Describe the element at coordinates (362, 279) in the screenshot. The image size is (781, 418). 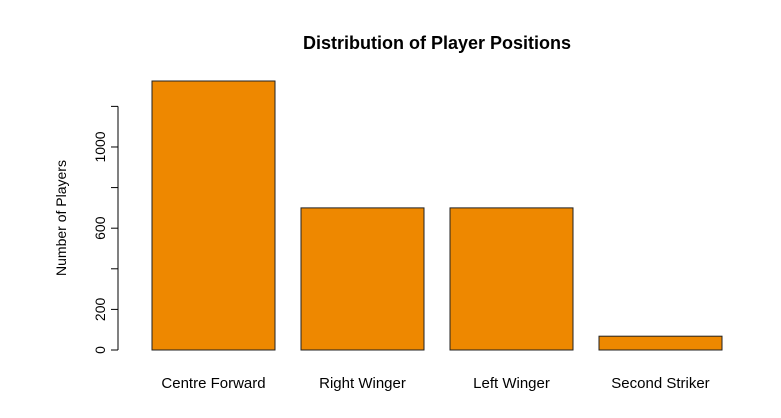
I see `bar-right-winger` at that location.